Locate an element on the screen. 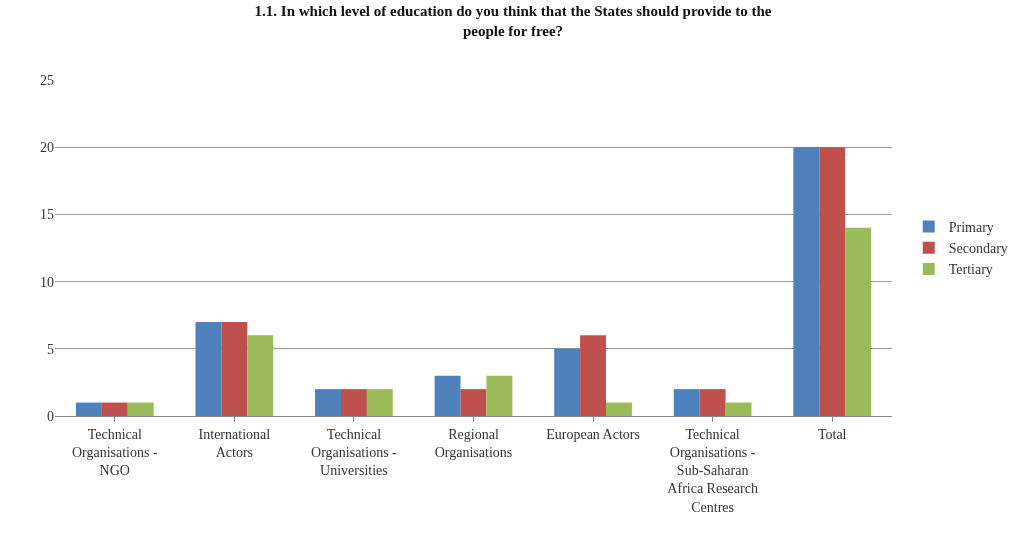  y-tick-label: 25 is located at coordinates (47, 80).